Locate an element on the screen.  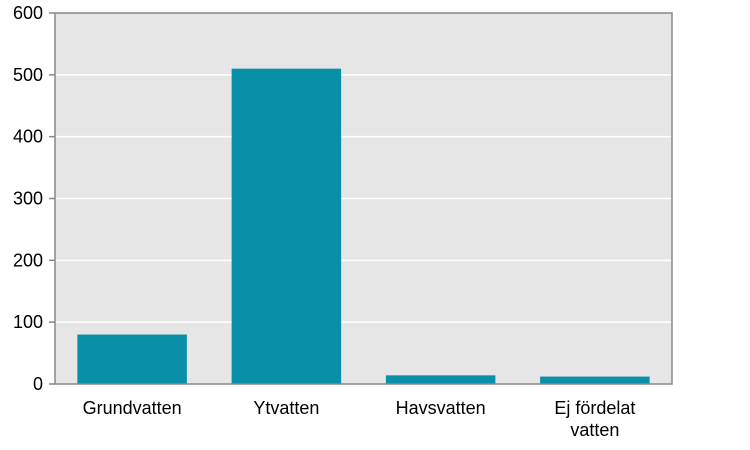
x-category-label-line: Ytvatten is located at coordinates (286, 408).